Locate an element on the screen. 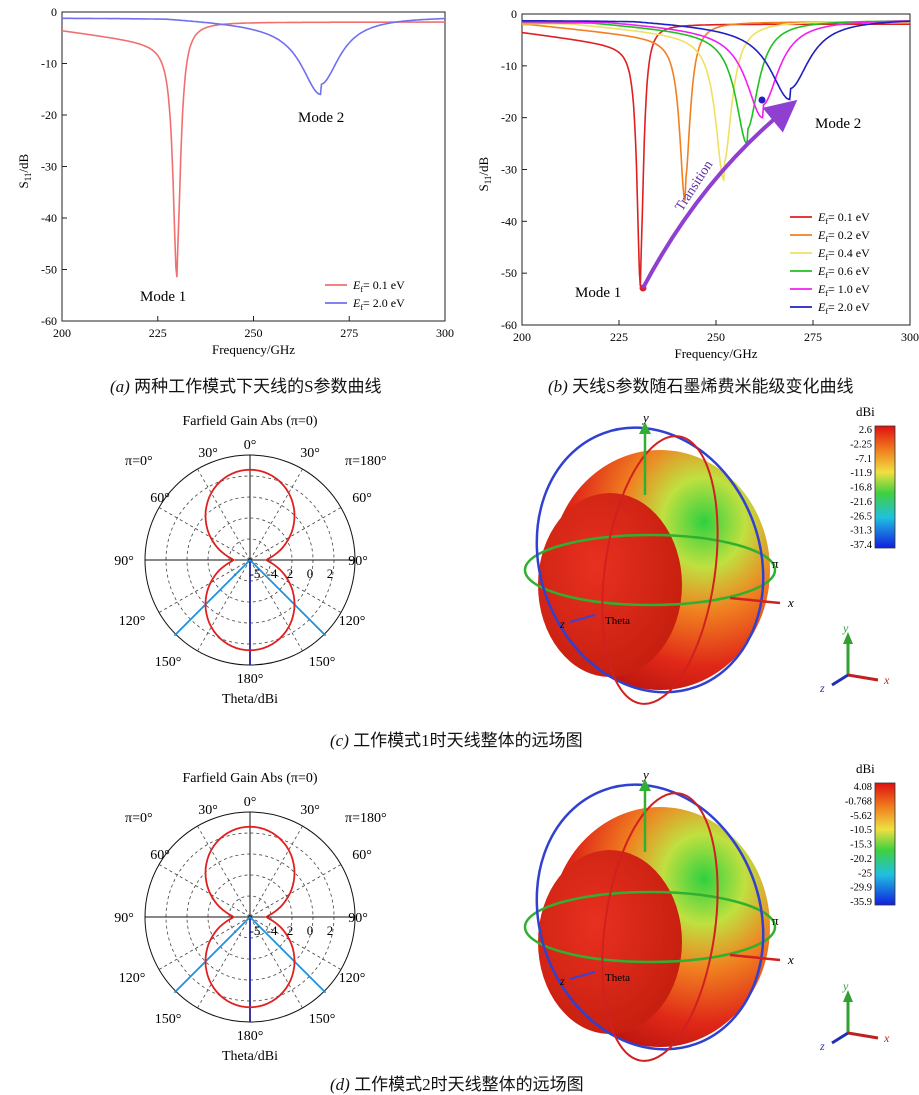 Image resolution: width=919 pixels, height=1095 pixels. mode2-point is located at coordinates (762, 100).